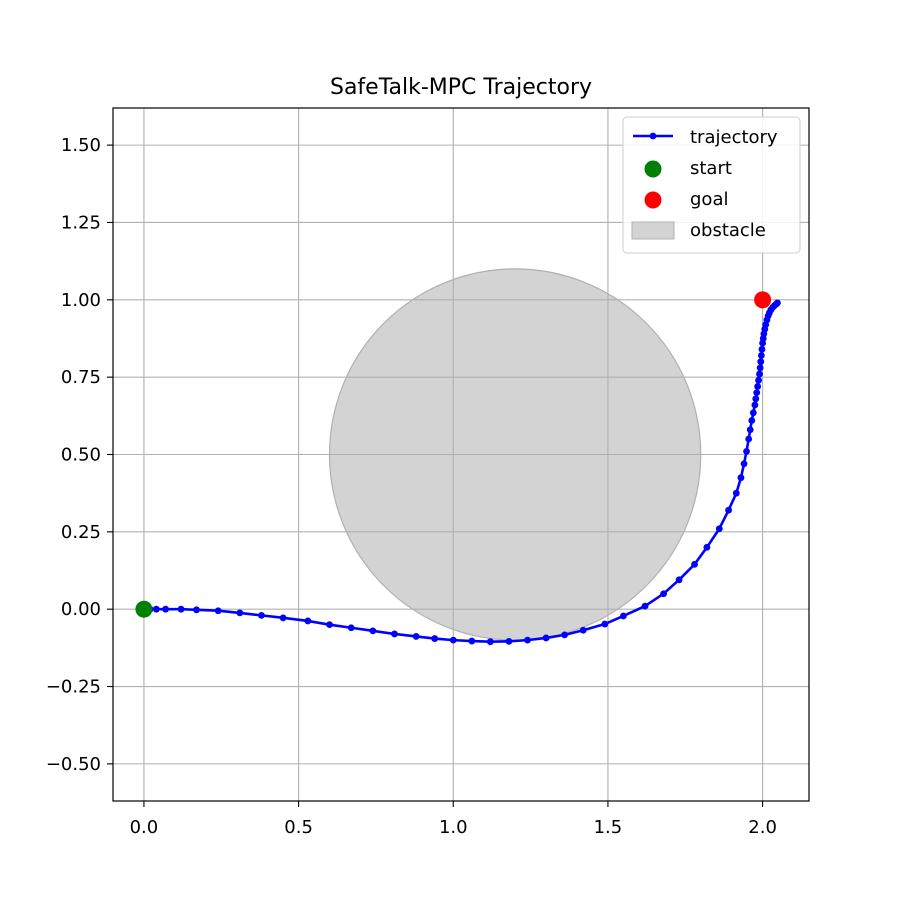  What do you see at coordinates (81, 532) in the screenshot?
I see `y-tick-label: 0.25` at bounding box center [81, 532].